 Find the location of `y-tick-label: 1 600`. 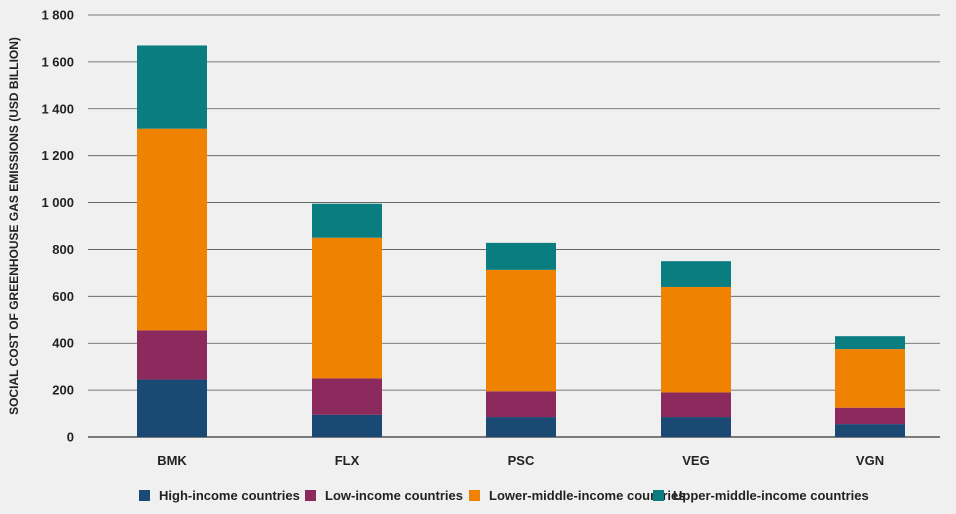

y-tick-label: 1 600 is located at coordinates (57, 61).